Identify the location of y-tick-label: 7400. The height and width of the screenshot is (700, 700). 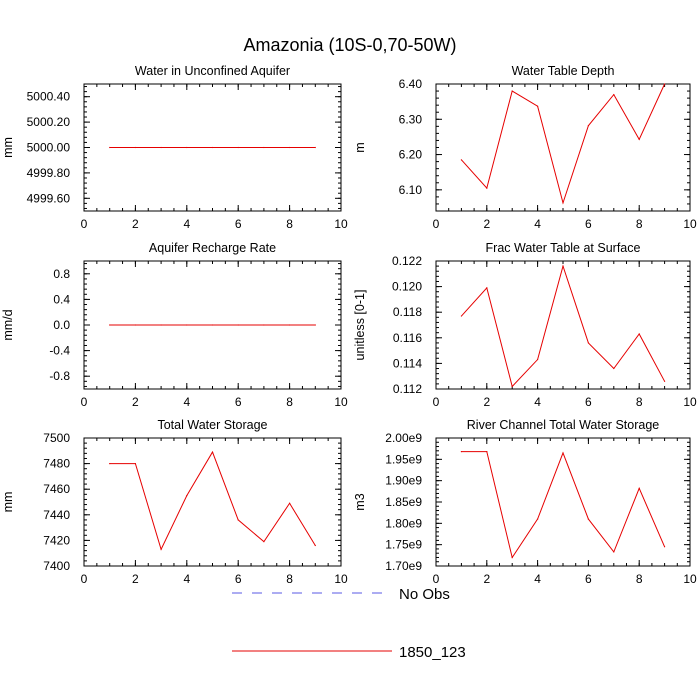
(56, 566).